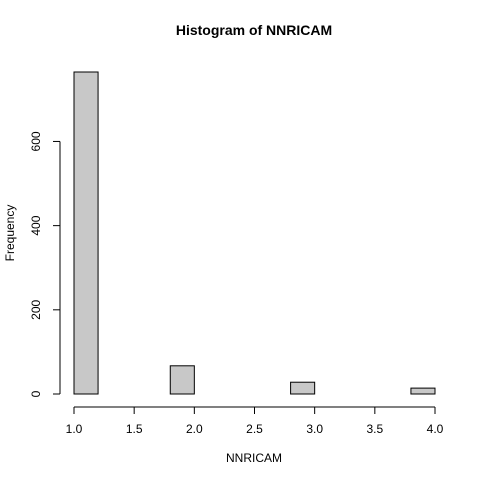  I want to click on x-tick-label-4: 3.0, so click(314, 429).